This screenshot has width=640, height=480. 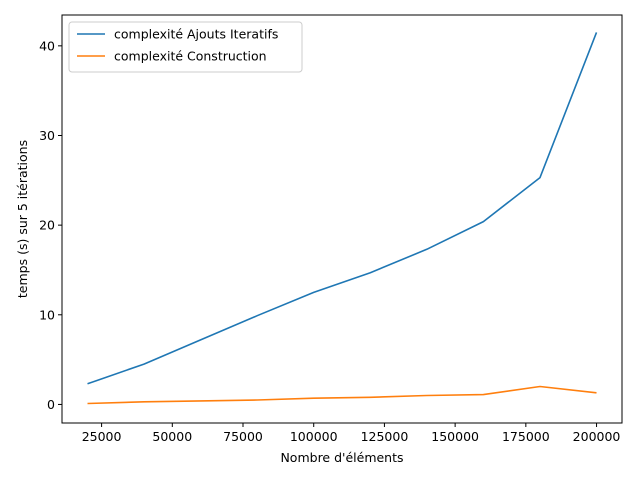 I want to click on x-tick-label: 175000, so click(x=526, y=436).